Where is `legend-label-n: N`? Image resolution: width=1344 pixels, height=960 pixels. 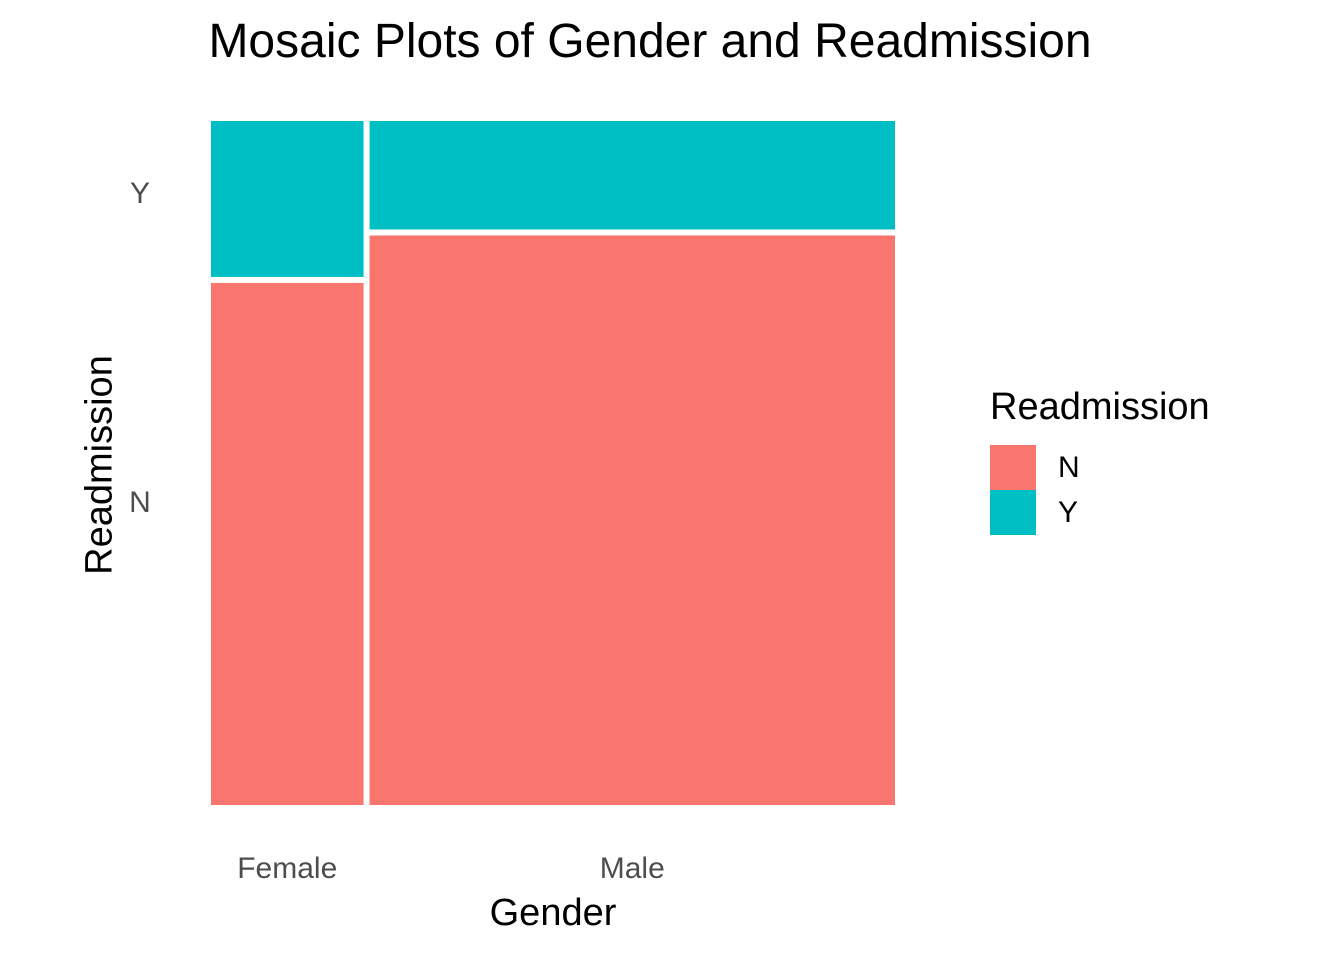 legend-label-n: N is located at coordinates (1069, 467).